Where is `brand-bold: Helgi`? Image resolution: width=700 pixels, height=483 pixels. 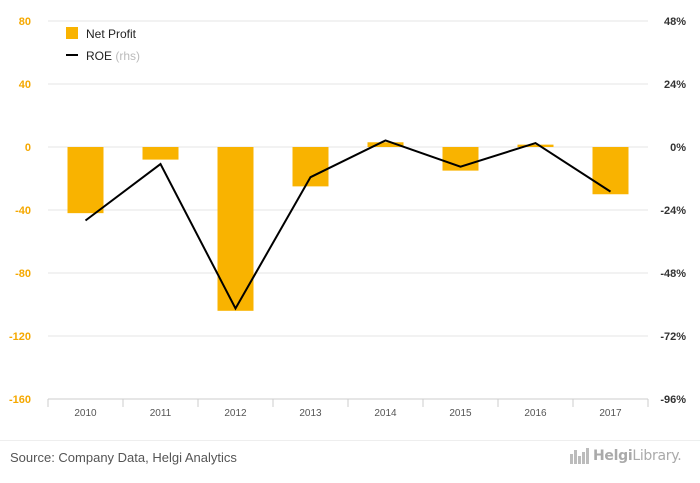
brand-bold: Helgi is located at coordinates (613, 456).